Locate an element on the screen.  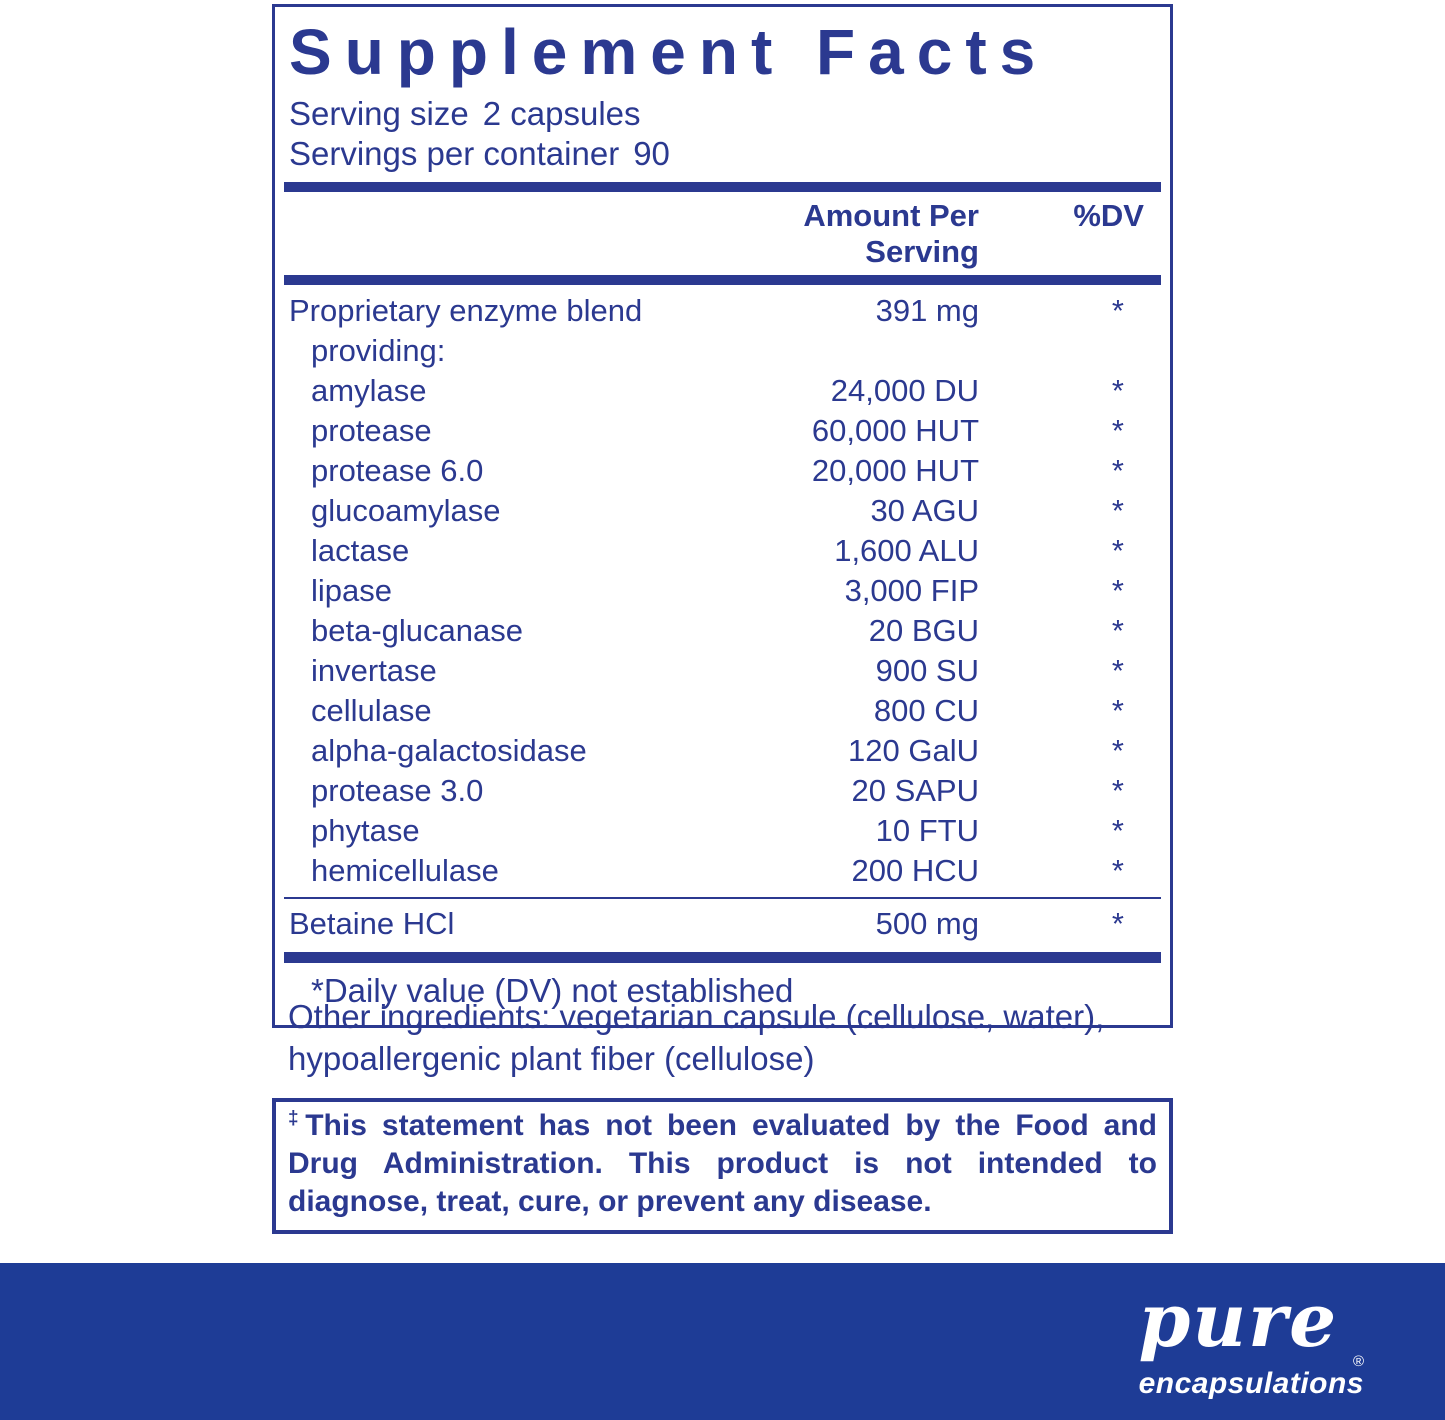
column-header-dv: %DV is located at coordinates (1108, 216).